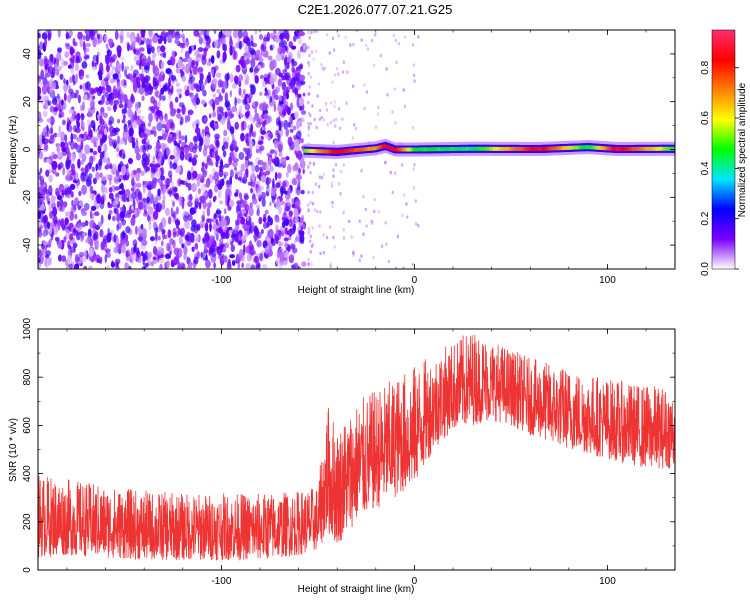  I want to click on snr-y-tick-label: 800, so click(27, 376).